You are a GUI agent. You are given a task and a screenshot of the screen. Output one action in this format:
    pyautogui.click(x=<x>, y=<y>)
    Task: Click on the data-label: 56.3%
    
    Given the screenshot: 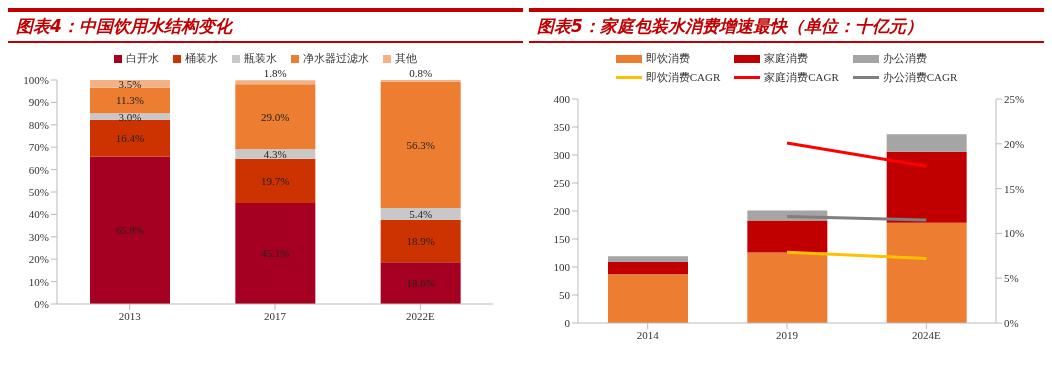 What is the action you would take?
    pyautogui.click(x=420, y=144)
    